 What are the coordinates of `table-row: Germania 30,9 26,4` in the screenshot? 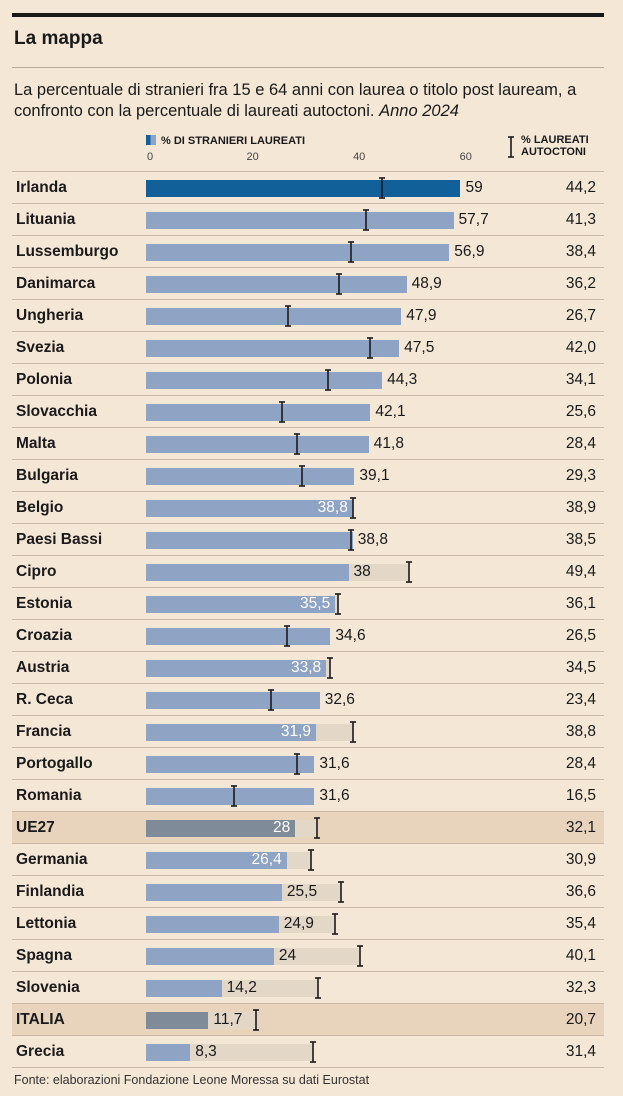 It's located at (308, 860).